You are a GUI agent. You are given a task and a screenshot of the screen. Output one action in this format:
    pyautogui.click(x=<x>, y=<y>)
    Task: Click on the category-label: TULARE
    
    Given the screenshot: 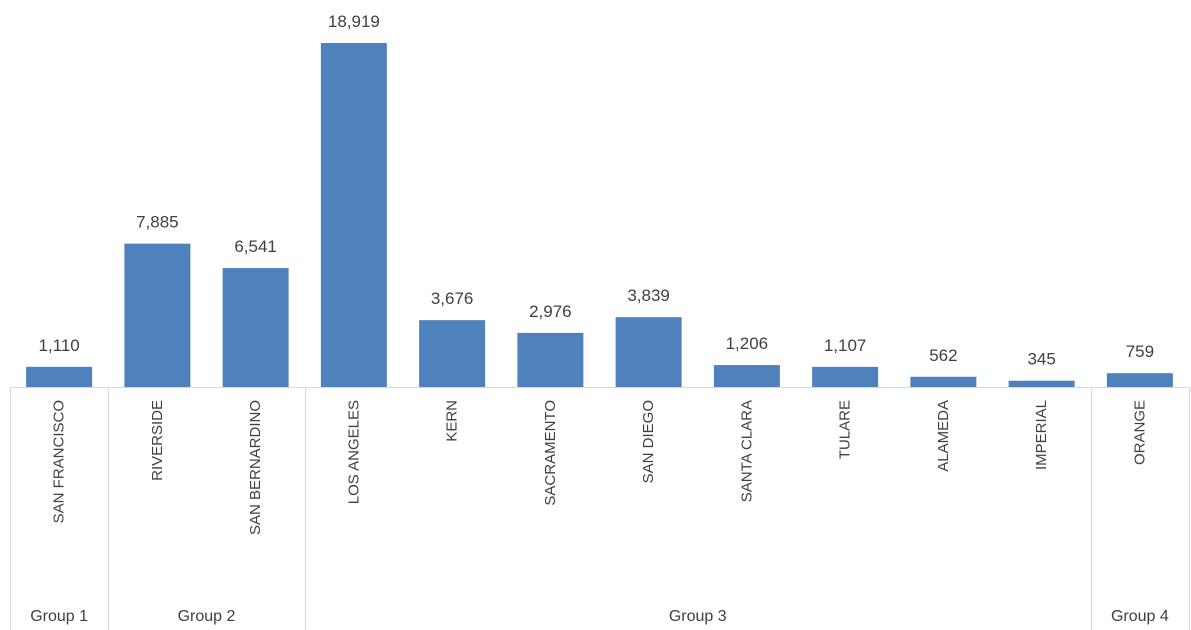 What is the action you would take?
    pyautogui.click(x=845, y=429)
    